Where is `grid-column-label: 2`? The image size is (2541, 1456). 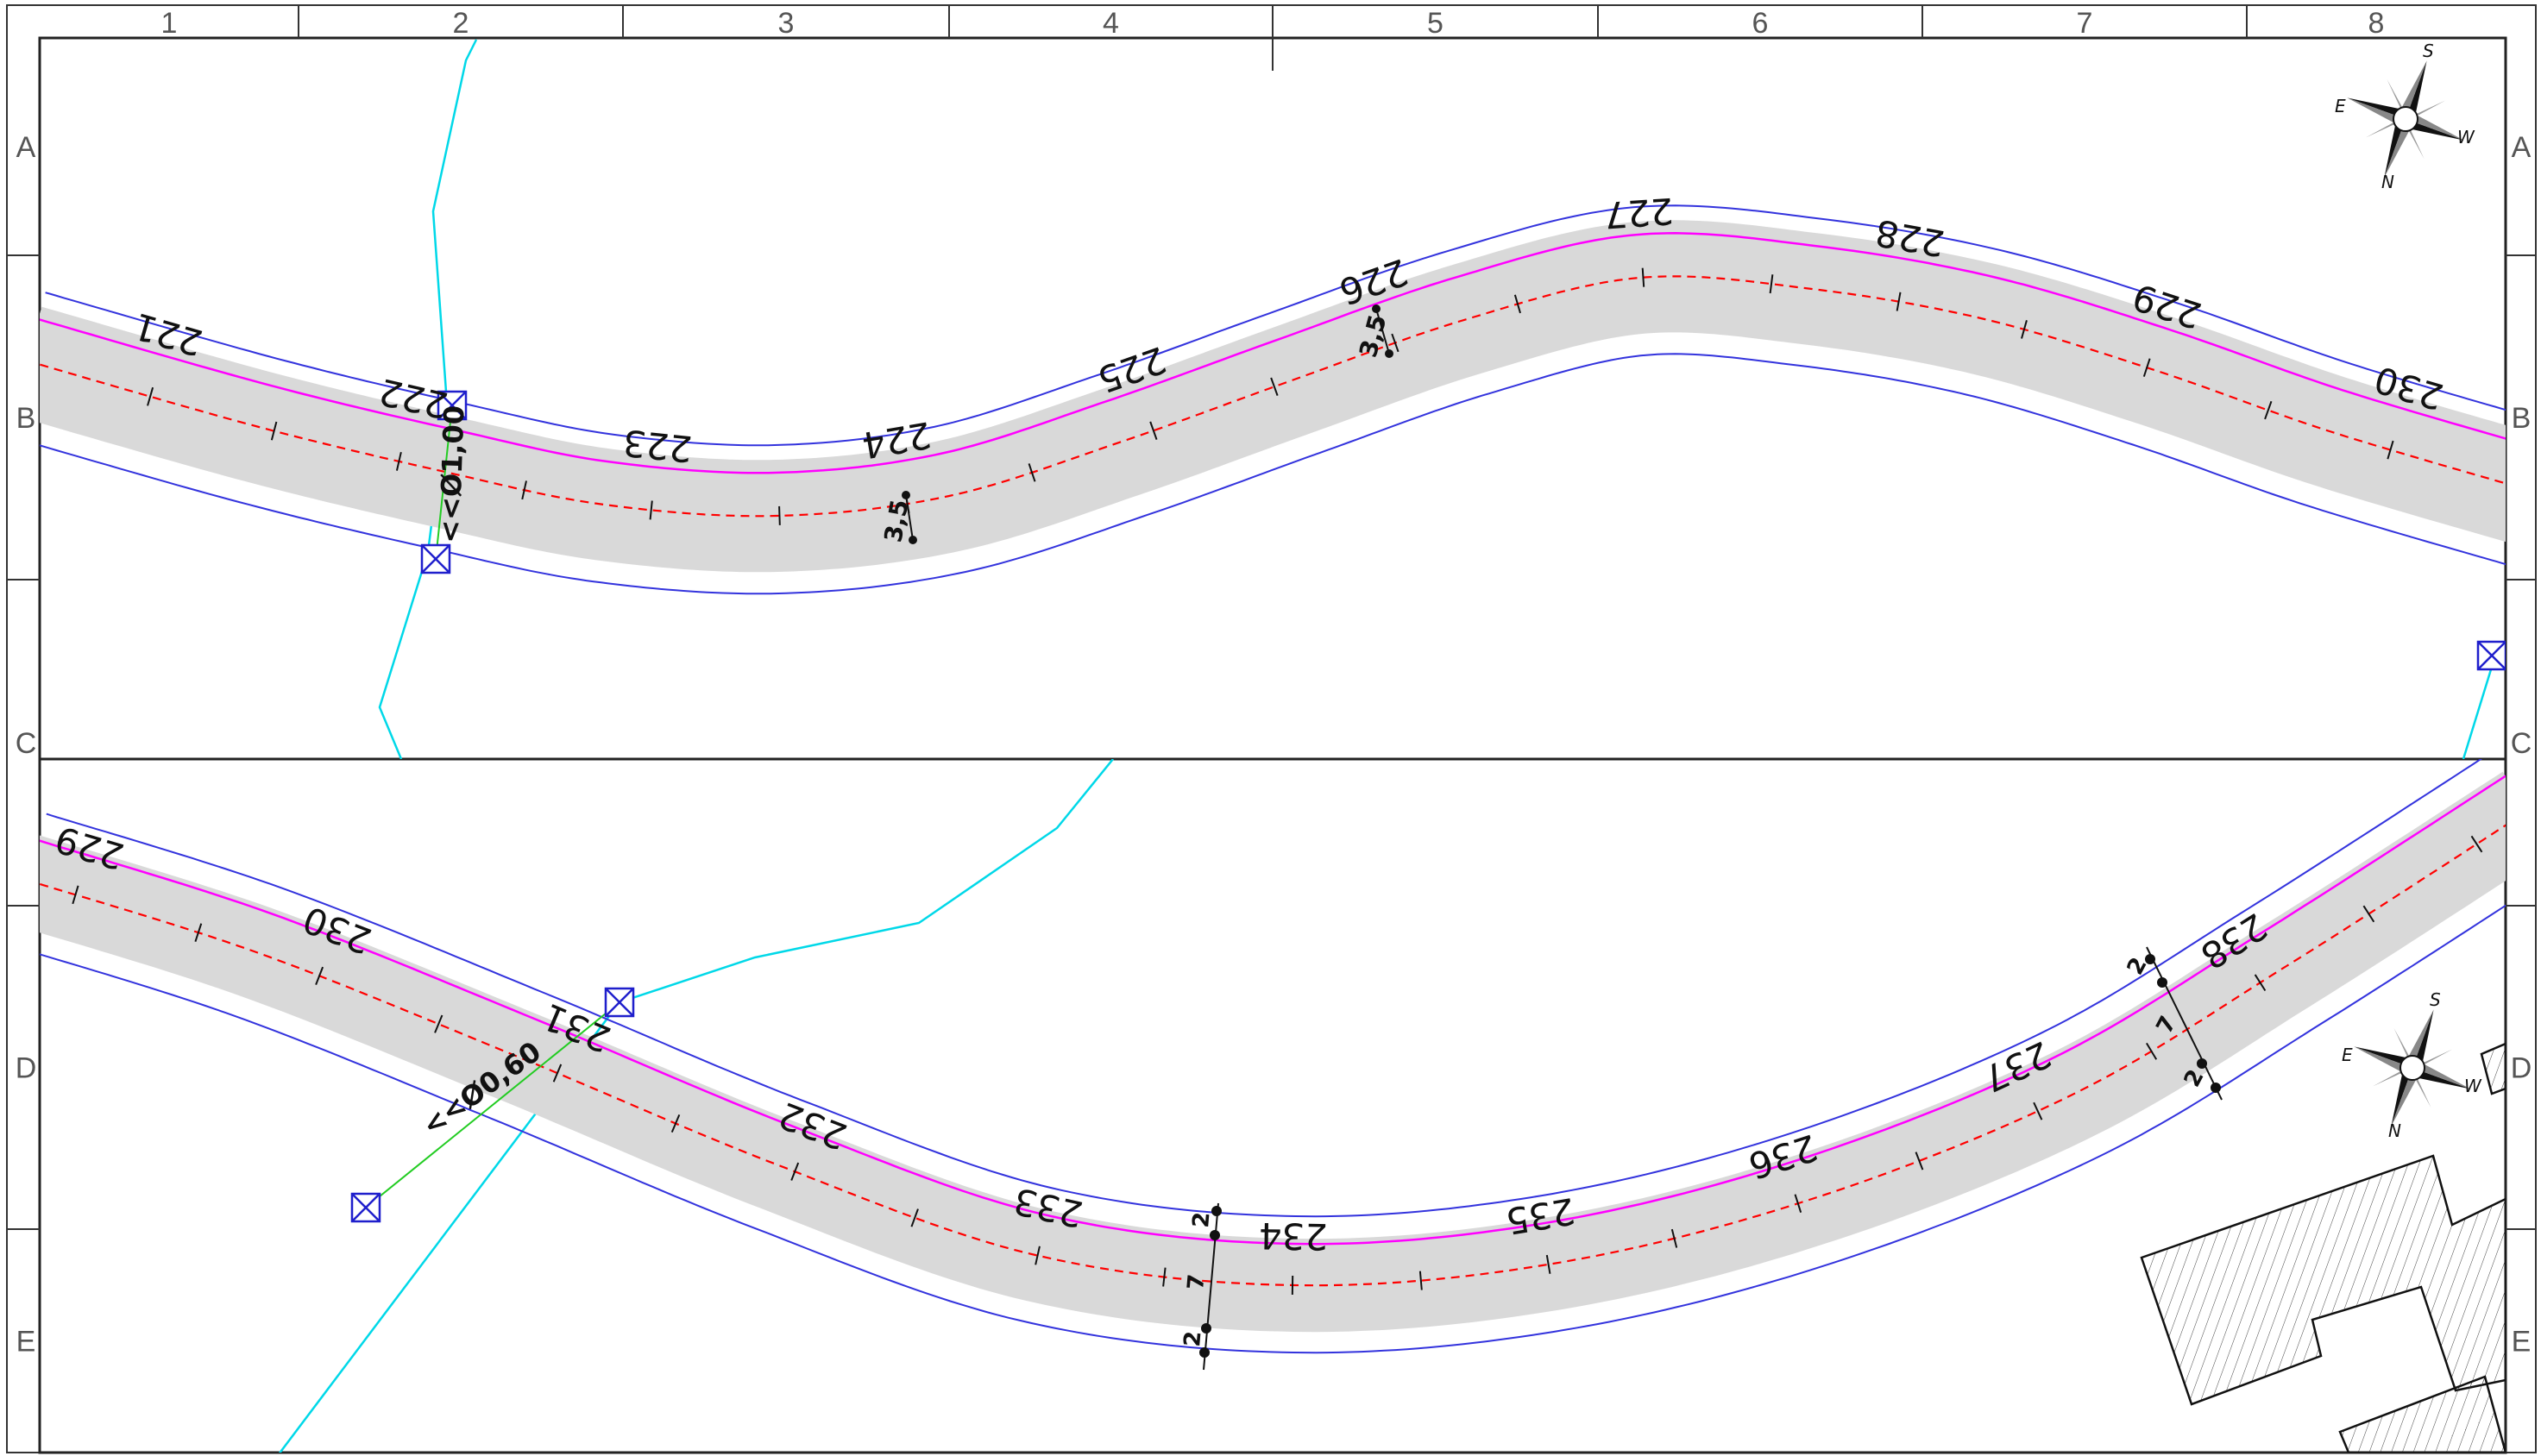 grid-column-label: 2 is located at coordinates (461, 24).